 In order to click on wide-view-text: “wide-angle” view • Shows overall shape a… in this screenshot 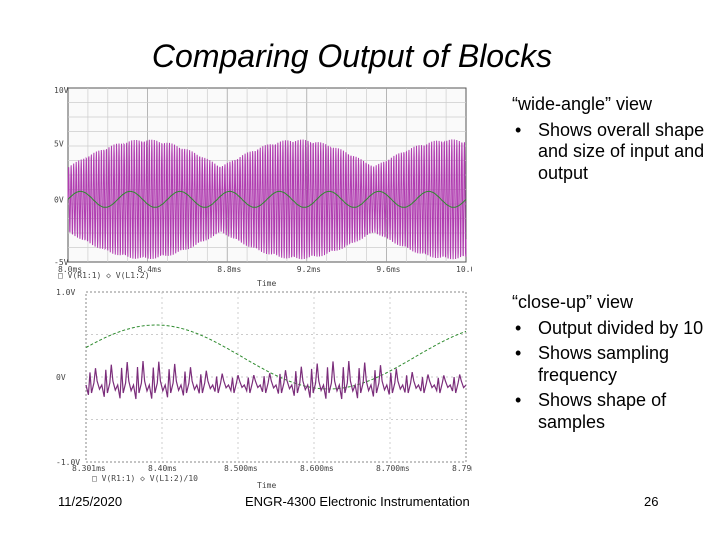, I will do `click(612, 141)`.